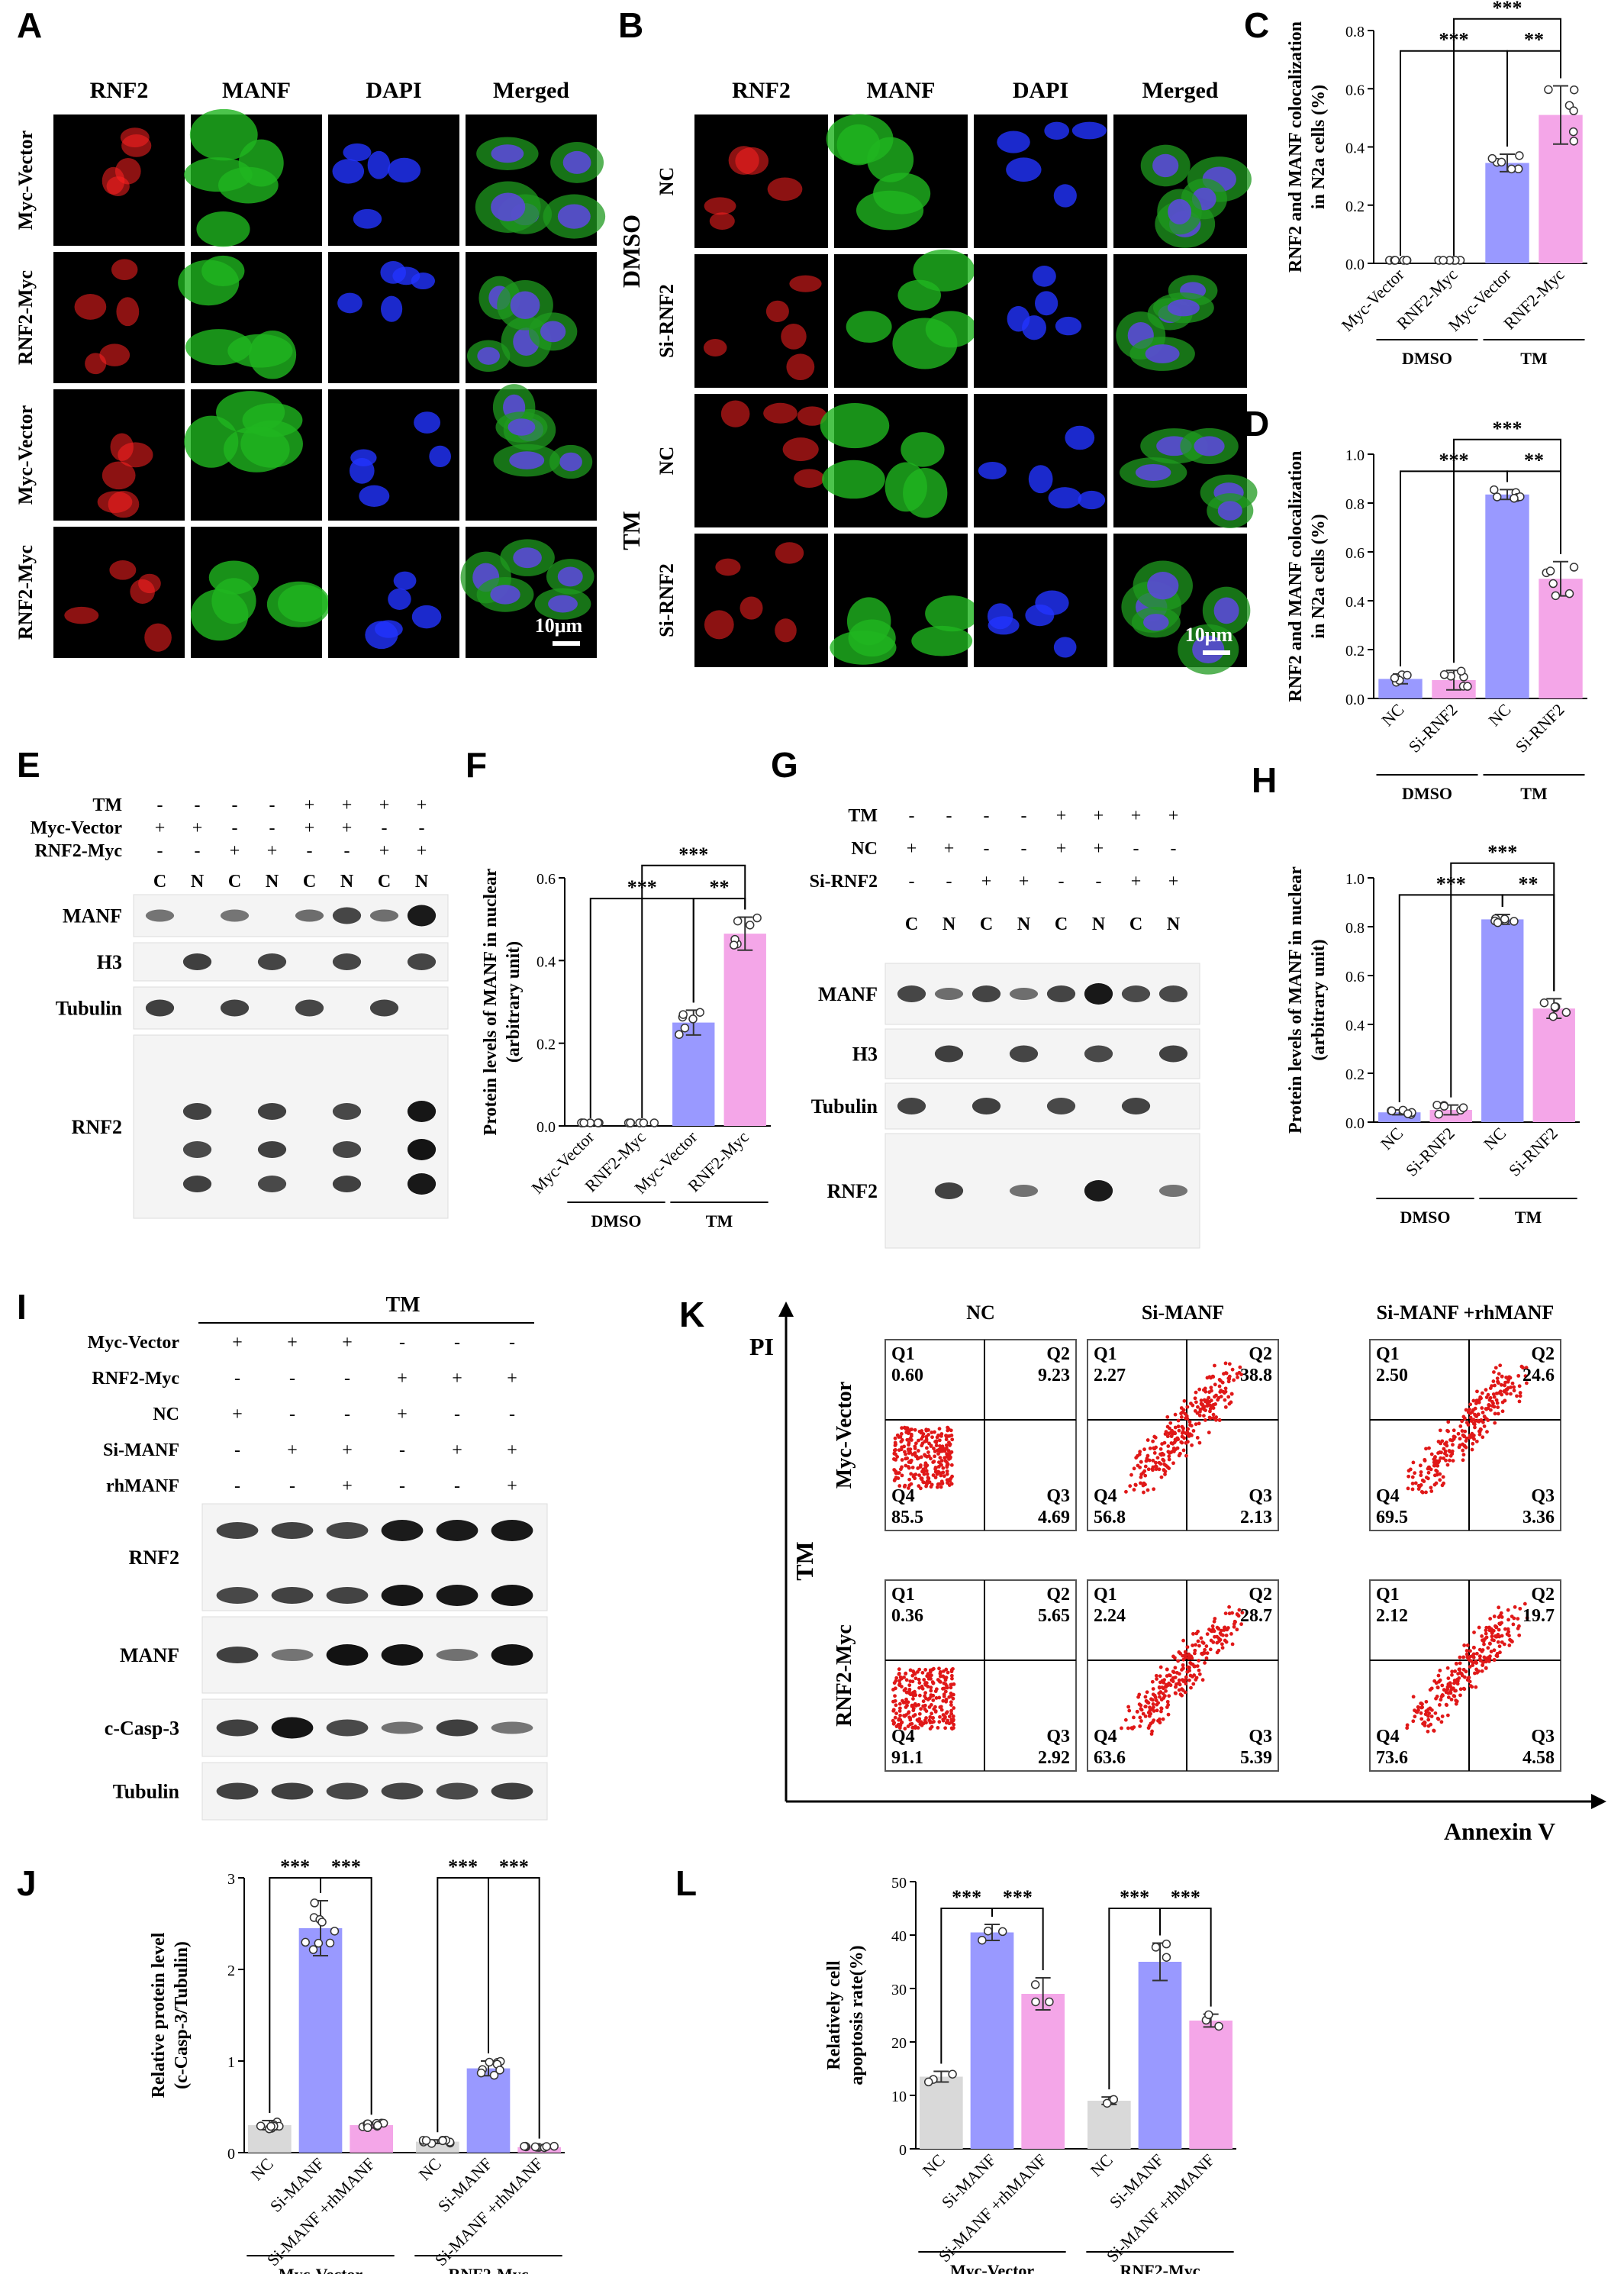 The image size is (1624, 2274). What do you see at coordinates (1355, 90) in the screenshot?
I see `y-tick-label: 0.6` at bounding box center [1355, 90].